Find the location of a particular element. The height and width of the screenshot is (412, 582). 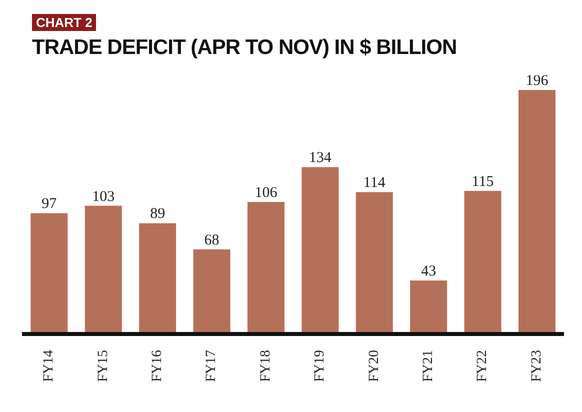

x-tick-label: FY19 is located at coordinates (320, 366).